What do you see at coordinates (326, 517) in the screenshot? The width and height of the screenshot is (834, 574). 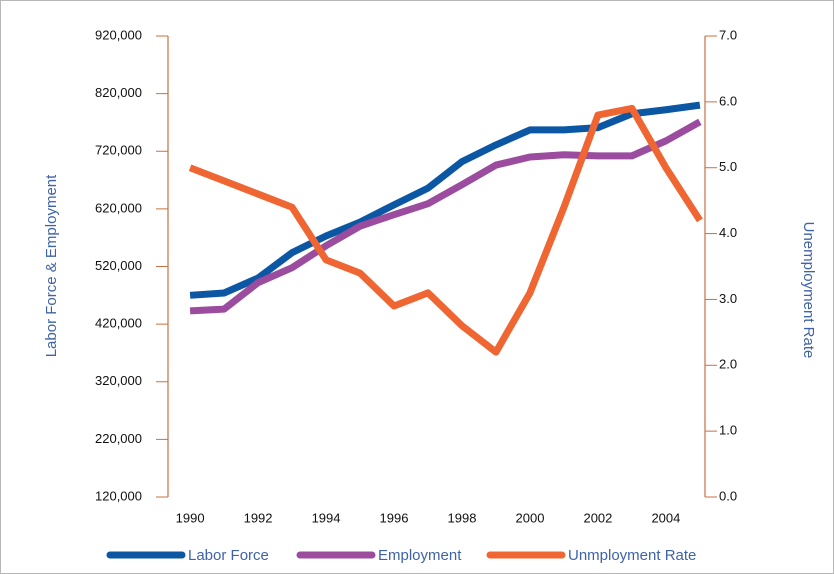 I see `x-tick-label: 1994` at bounding box center [326, 517].